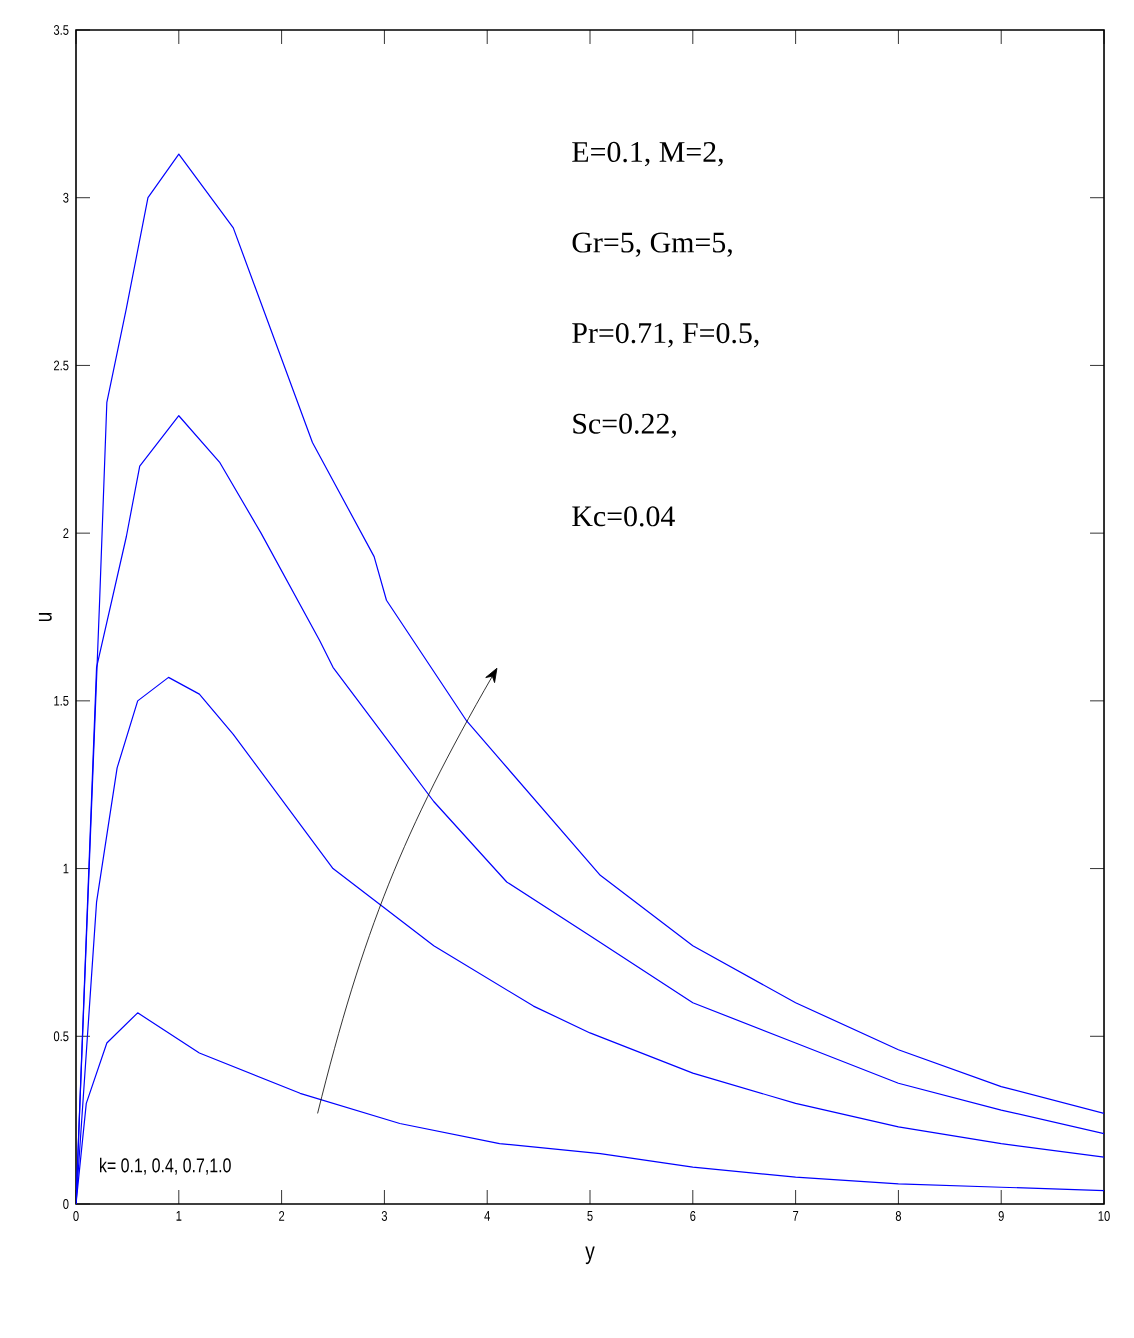 Image resolution: width=1134 pixels, height=1338 pixels. What do you see at coordinates (623, 516) in the screenshot?
I see `annotation: Kc=0.04` at bounding box center [623, 516].